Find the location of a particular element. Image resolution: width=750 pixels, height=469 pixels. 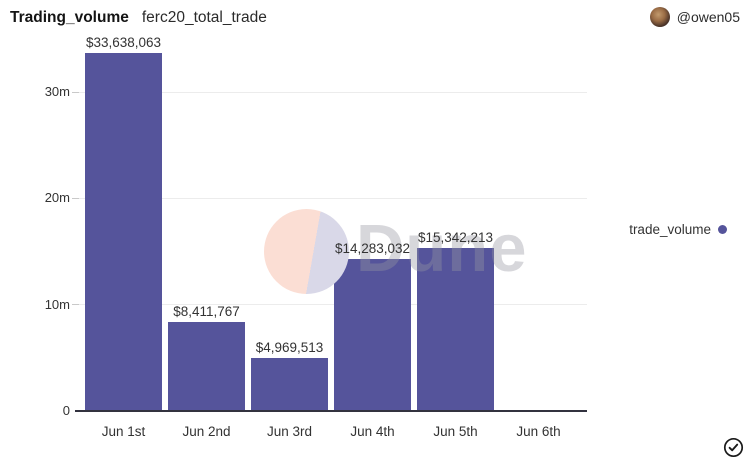

x-axis-label: Jun 6th is located at coordinates (538, 431).